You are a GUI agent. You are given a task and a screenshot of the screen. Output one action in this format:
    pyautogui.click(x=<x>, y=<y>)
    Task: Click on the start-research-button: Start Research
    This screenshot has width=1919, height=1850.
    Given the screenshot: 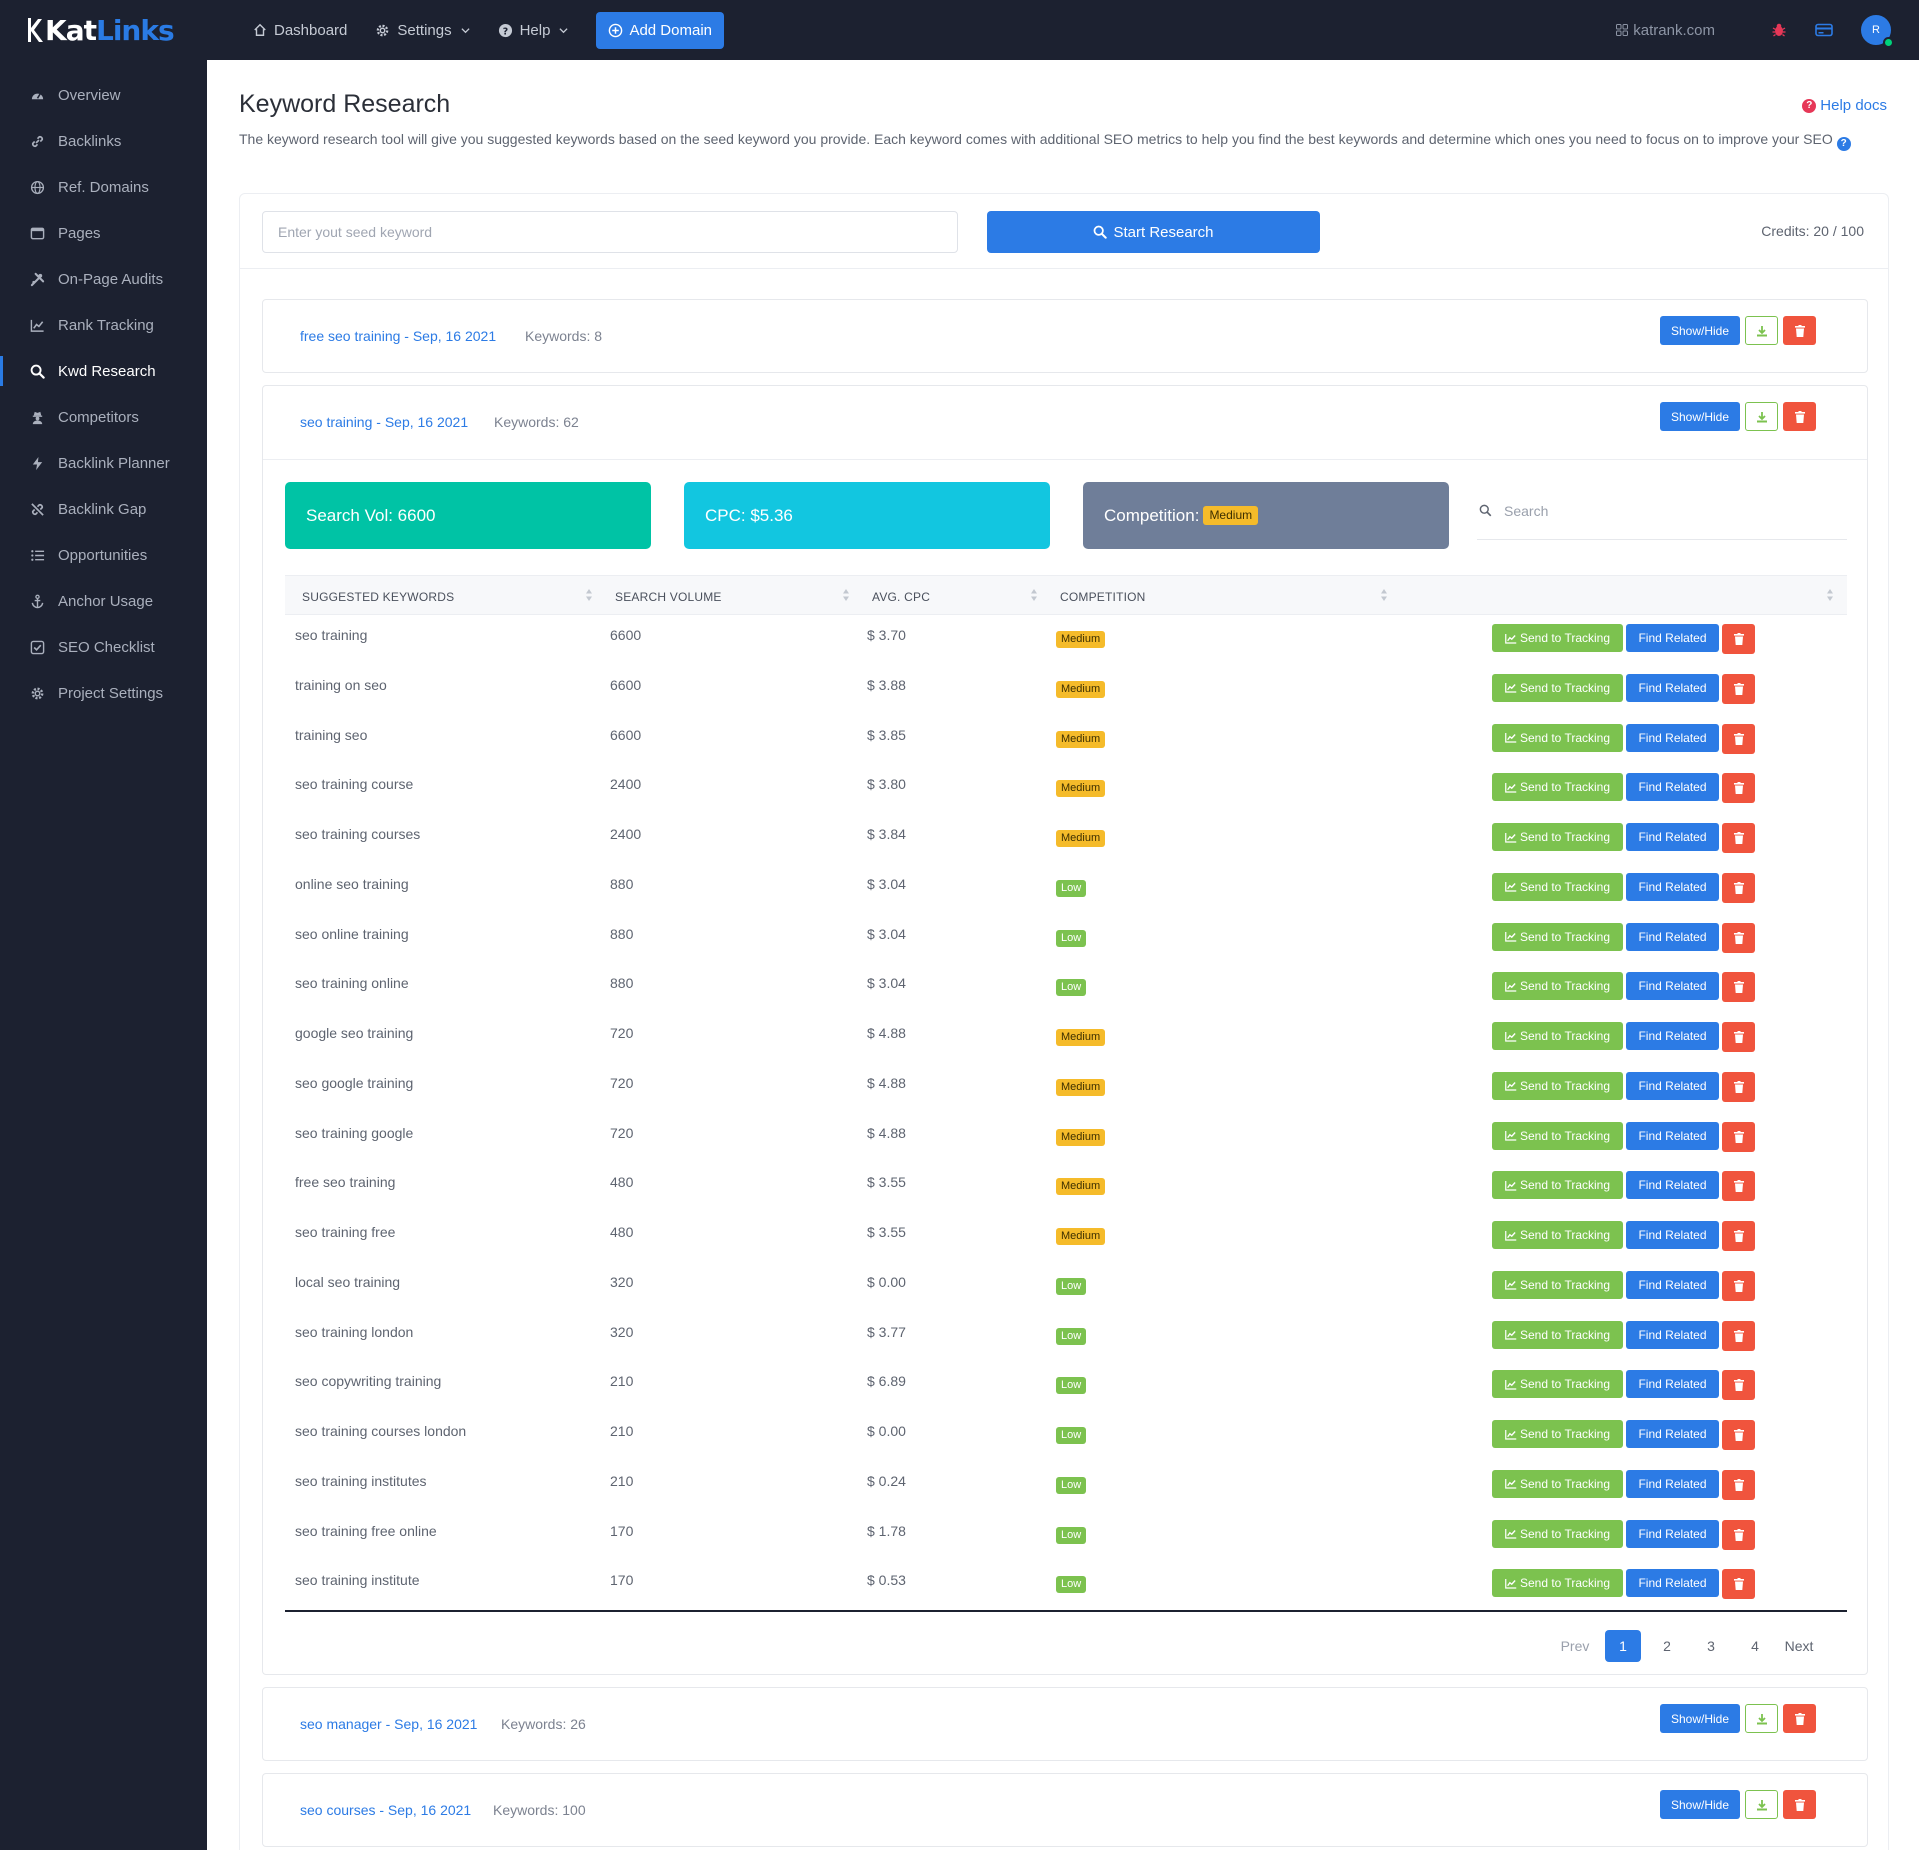 What is the action you would take?
    pyautogui.click(x=1153, y=232)
    